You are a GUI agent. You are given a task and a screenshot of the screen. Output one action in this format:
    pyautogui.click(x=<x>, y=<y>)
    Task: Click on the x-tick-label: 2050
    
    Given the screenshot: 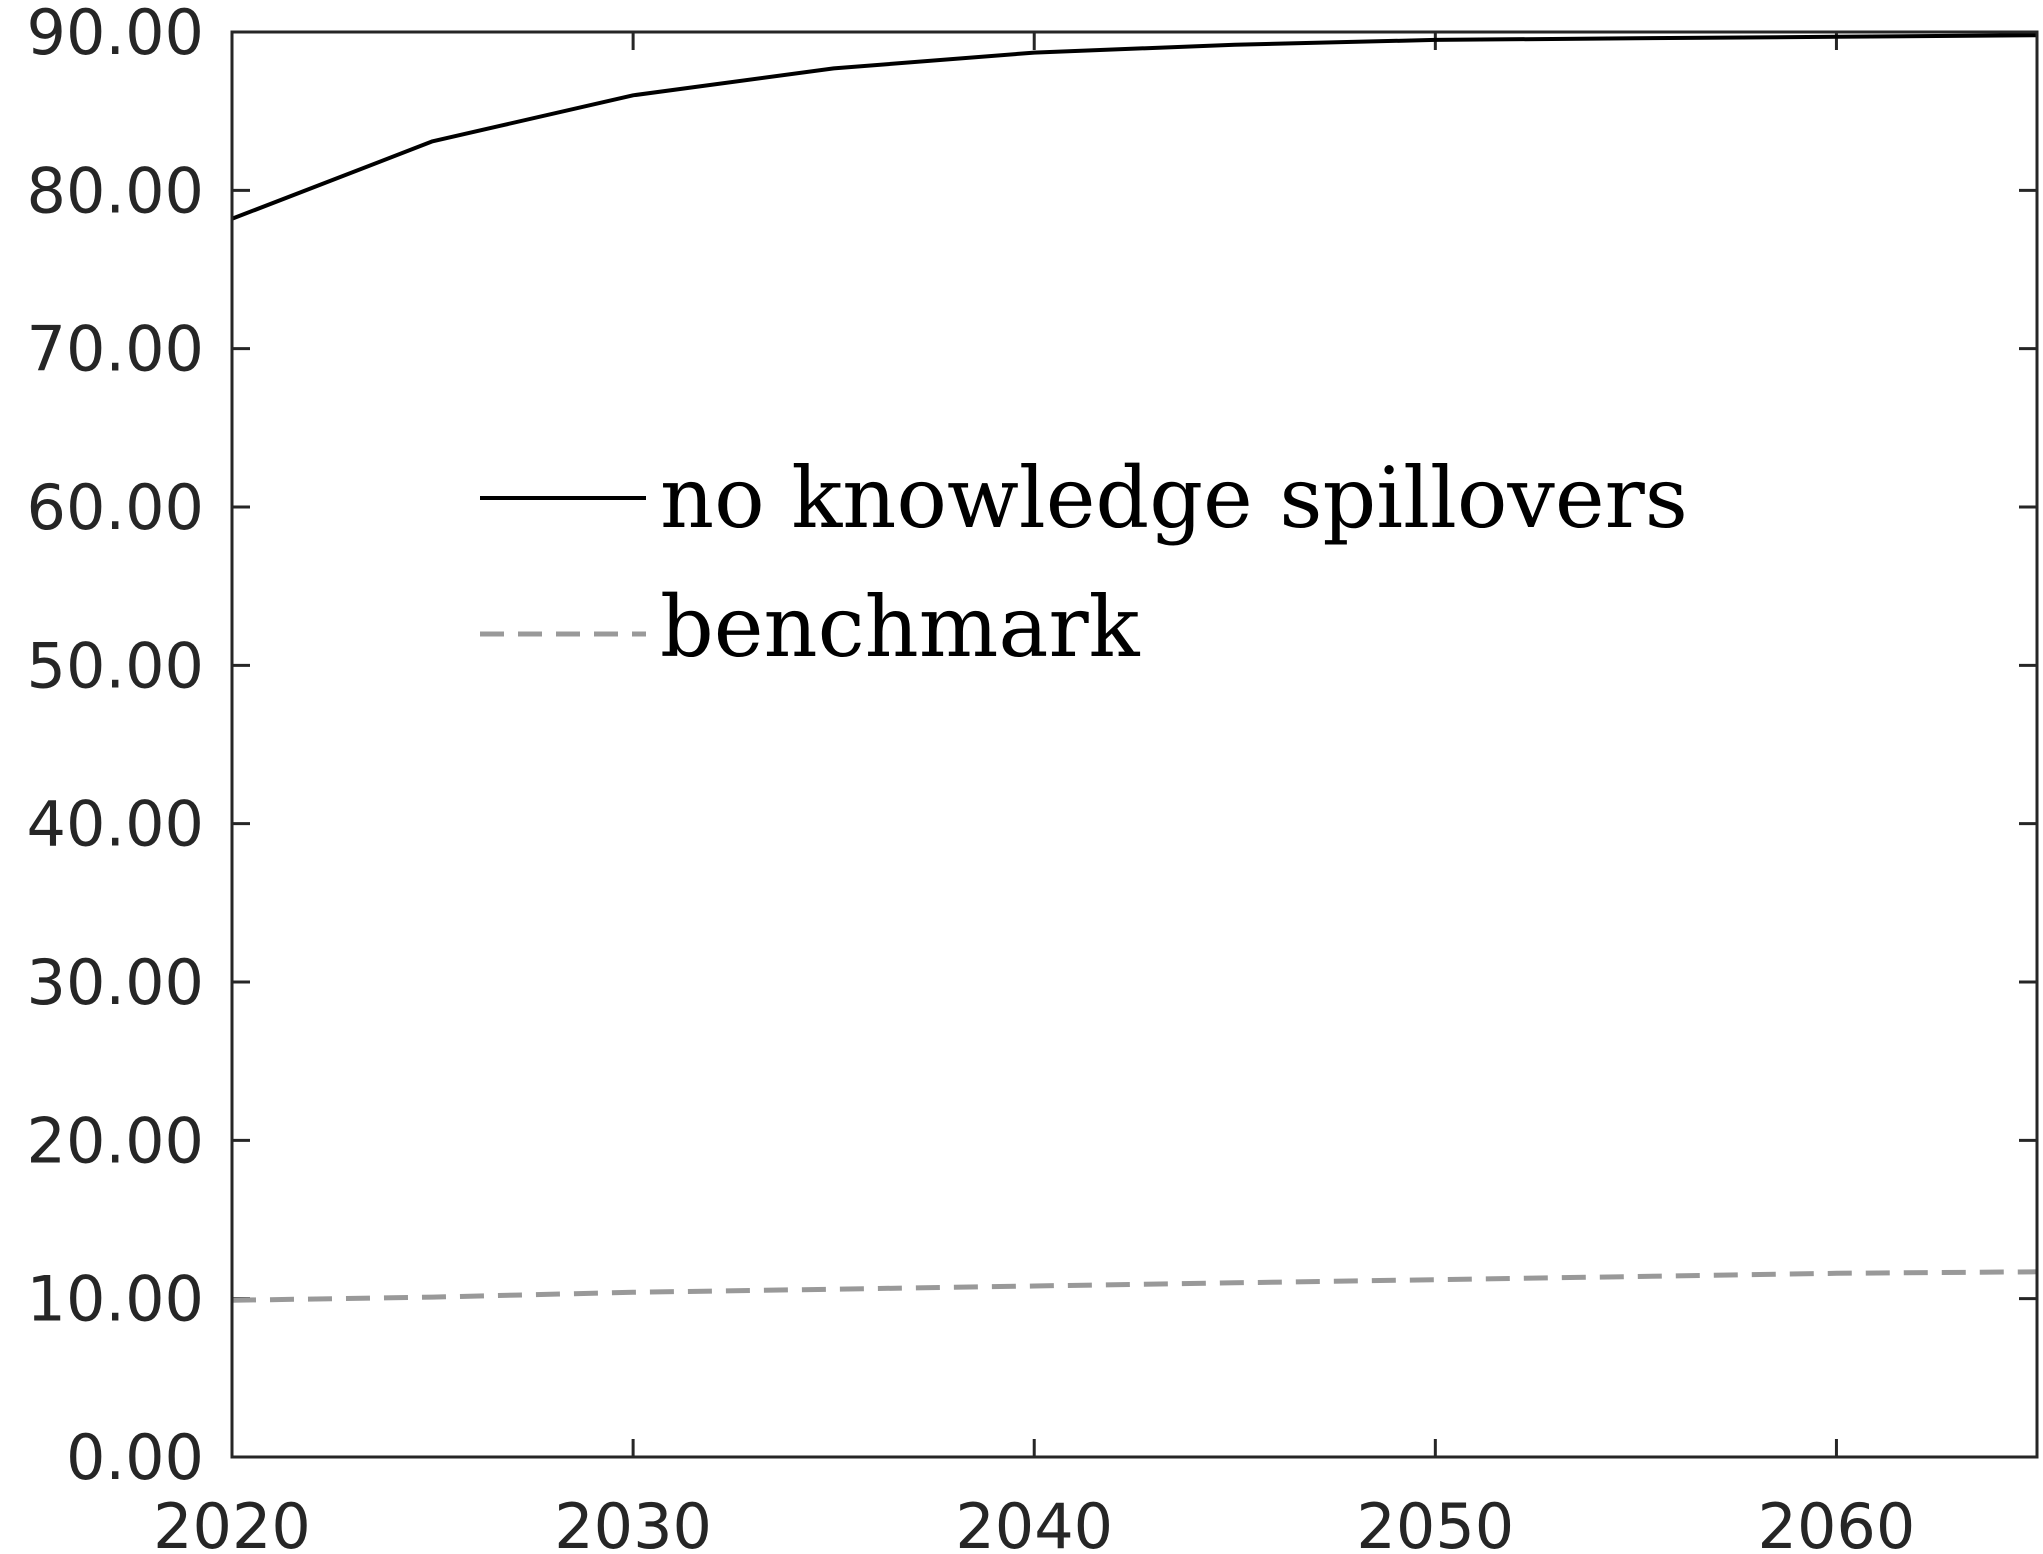 What is the action you would take?
    pyautogui.click(x=1435, y=1522)
    